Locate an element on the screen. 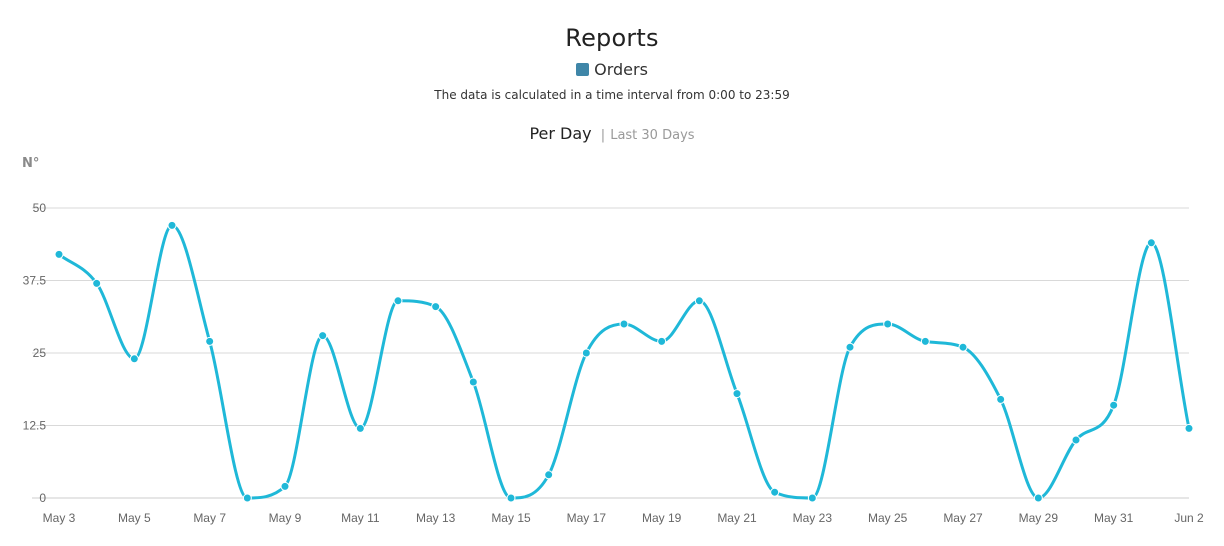 This screenshot has height=546, width=1224. period-heading: Per Day | Last 30 Days is located at coordinates (612, 133).